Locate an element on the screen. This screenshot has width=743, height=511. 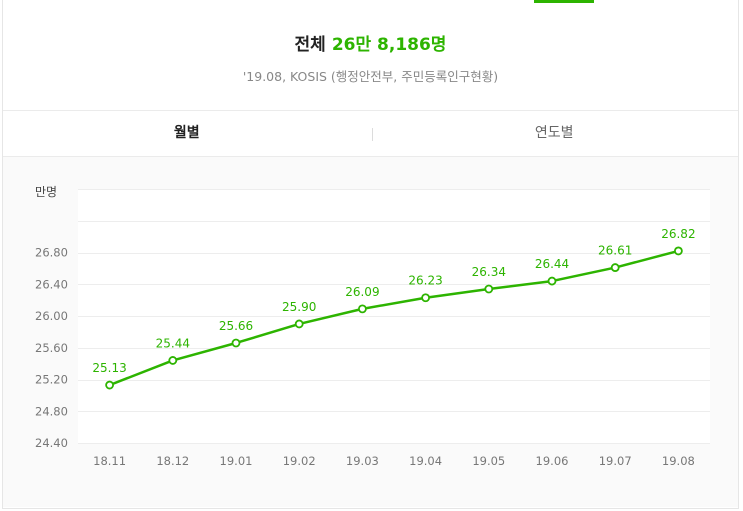
period-tabs: 월별 연도별 is located at coordinates (370, 133).